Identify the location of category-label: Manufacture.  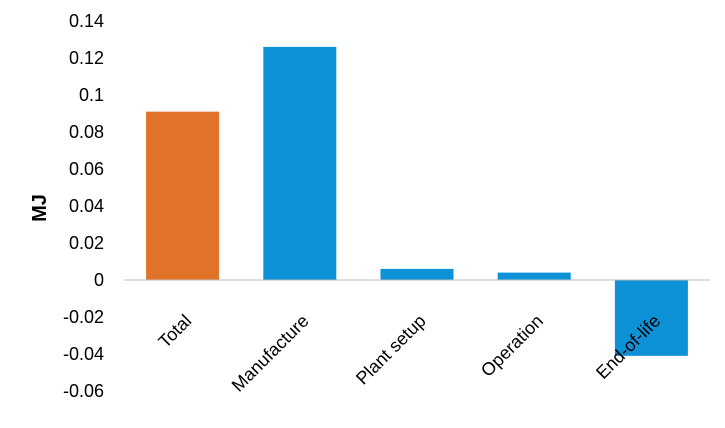
(270, 353).